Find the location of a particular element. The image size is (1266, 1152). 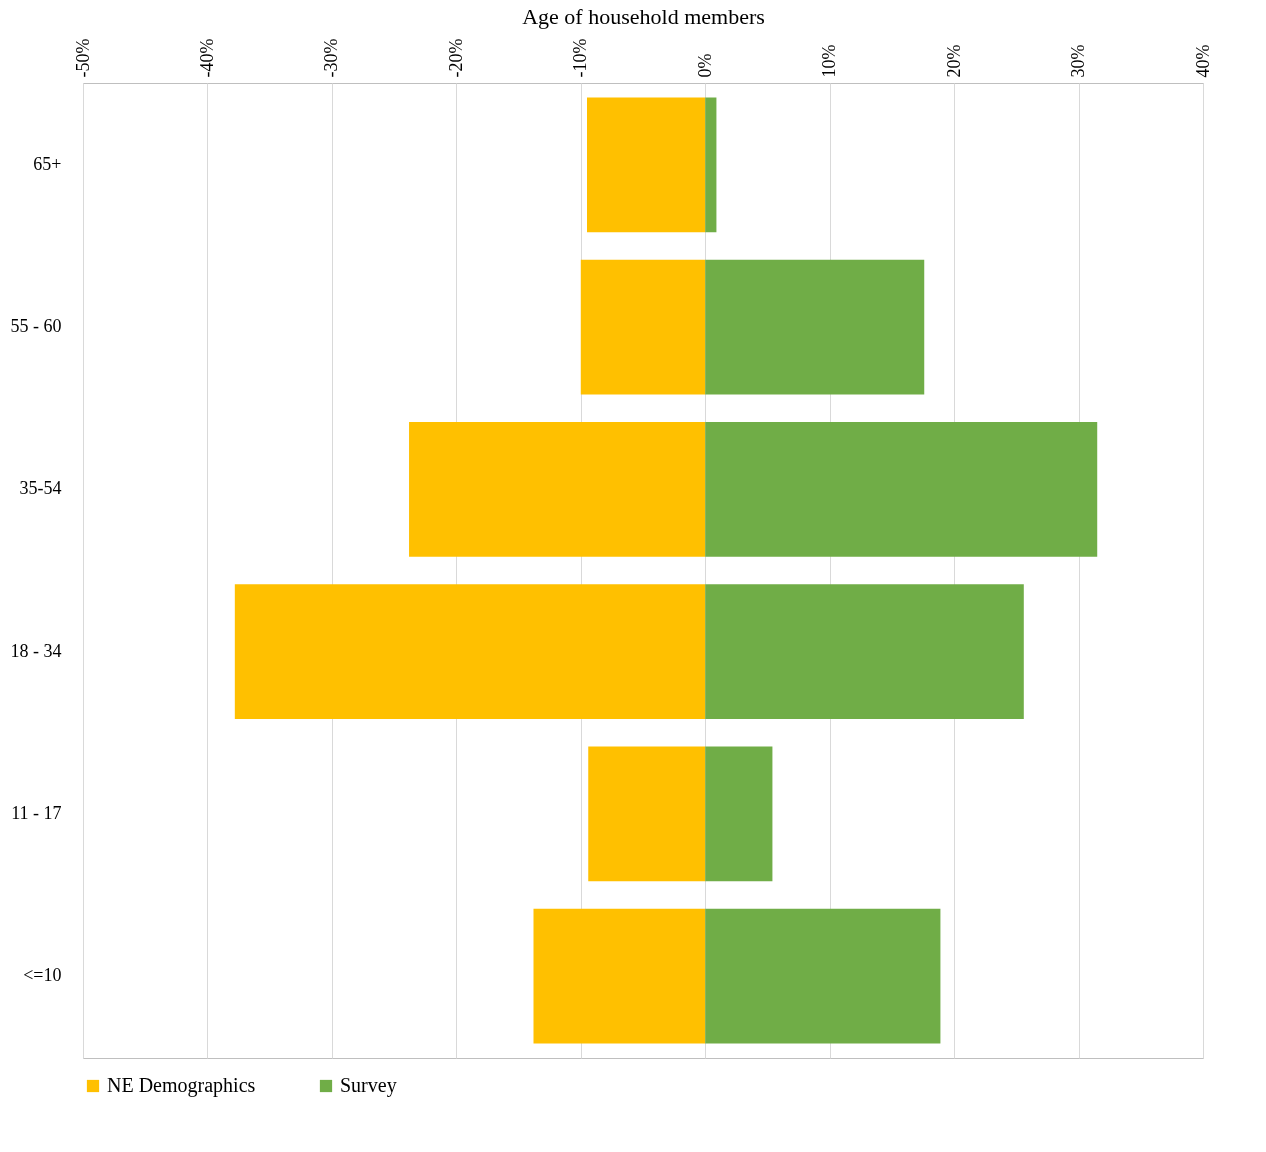

y-tick-label: 11 - 17 is located at coordinates (36, 812).